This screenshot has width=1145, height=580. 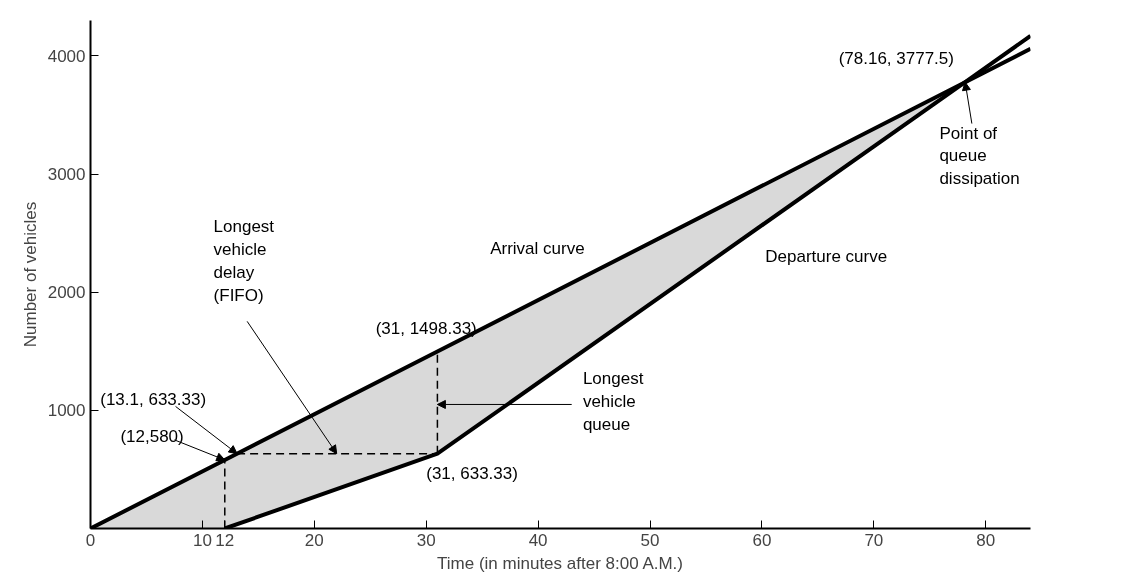 I want to click on annotation: Point of queue dissipation, so click(x=979, y=156).